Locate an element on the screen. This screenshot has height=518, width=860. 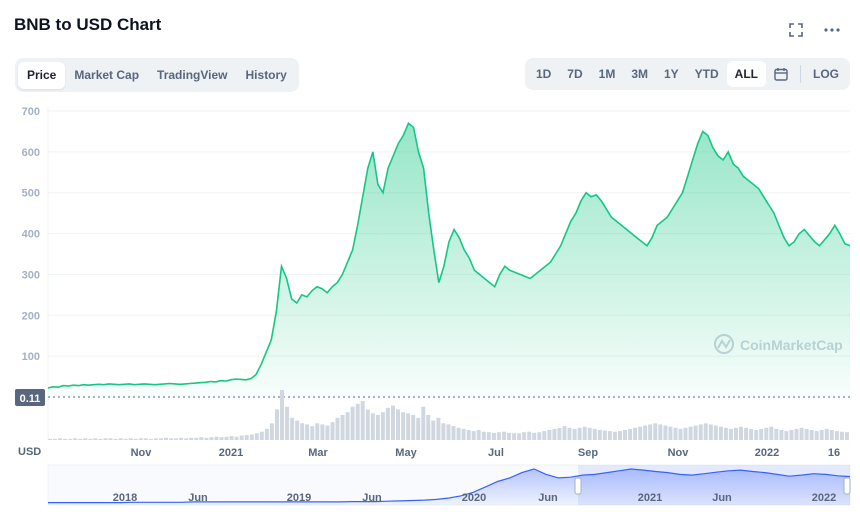
tab-price: Price is located at coordinates (42, 75).